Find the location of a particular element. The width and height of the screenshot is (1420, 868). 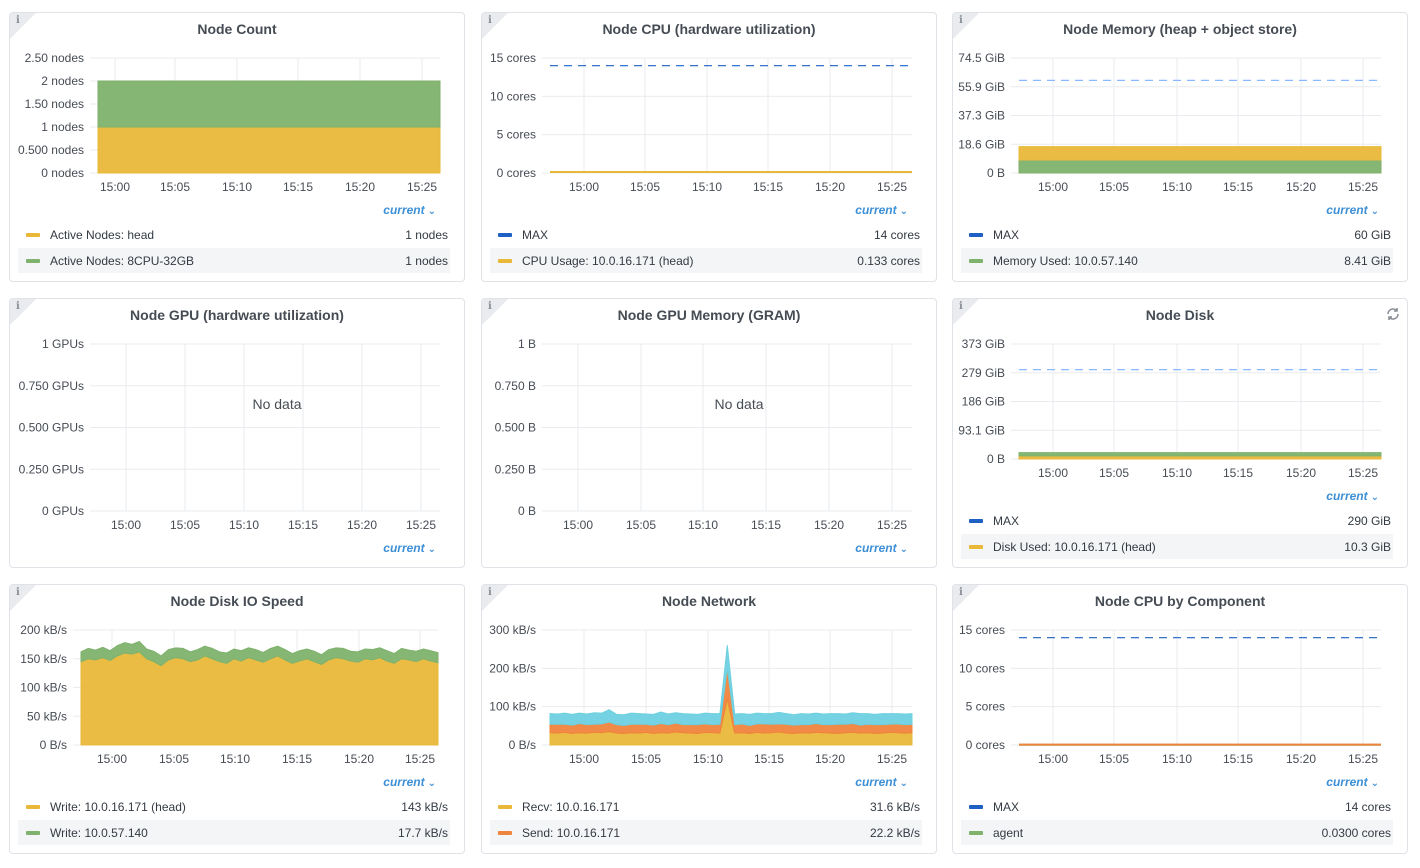

panel-title: Node Disk IO Speed is located at coordinates (237, 601).